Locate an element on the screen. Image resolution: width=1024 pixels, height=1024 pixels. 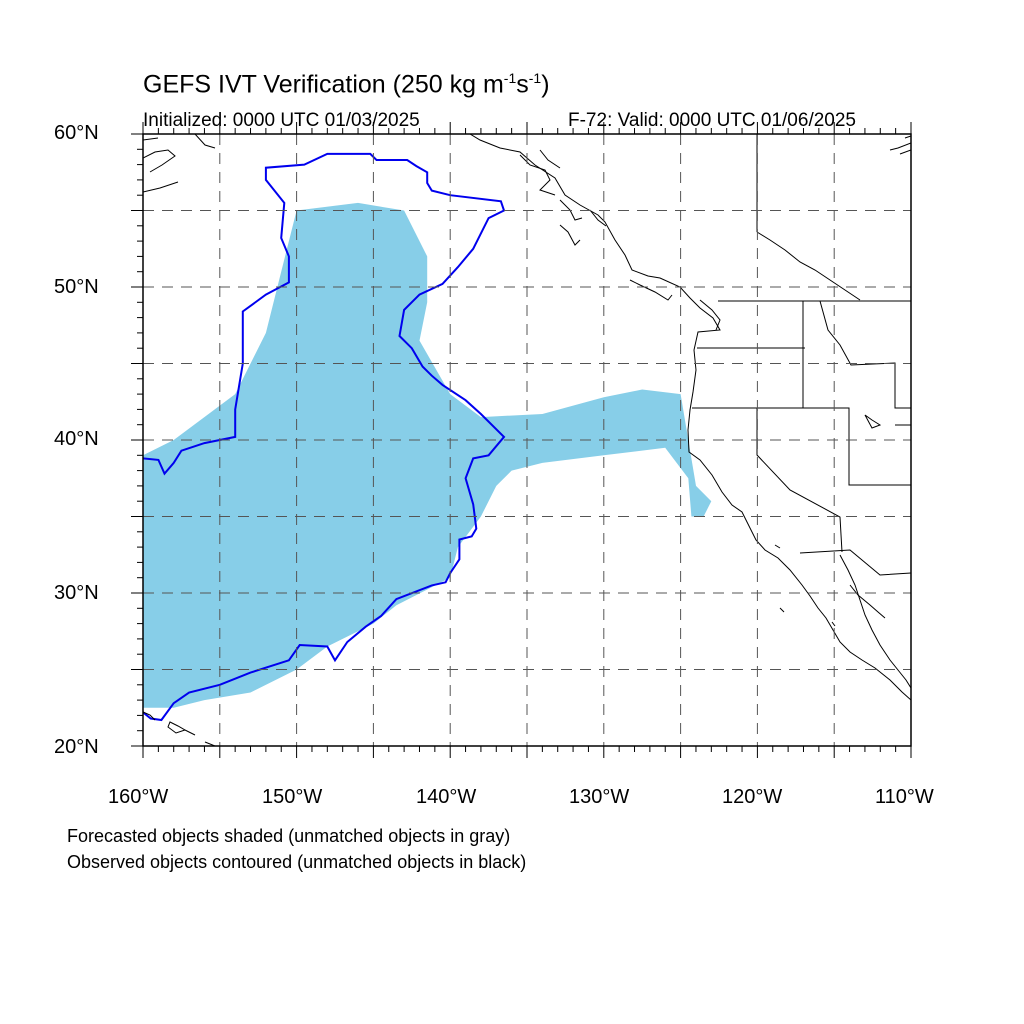
lon-label-140w: 140°W is located at coordinates (446, 797).